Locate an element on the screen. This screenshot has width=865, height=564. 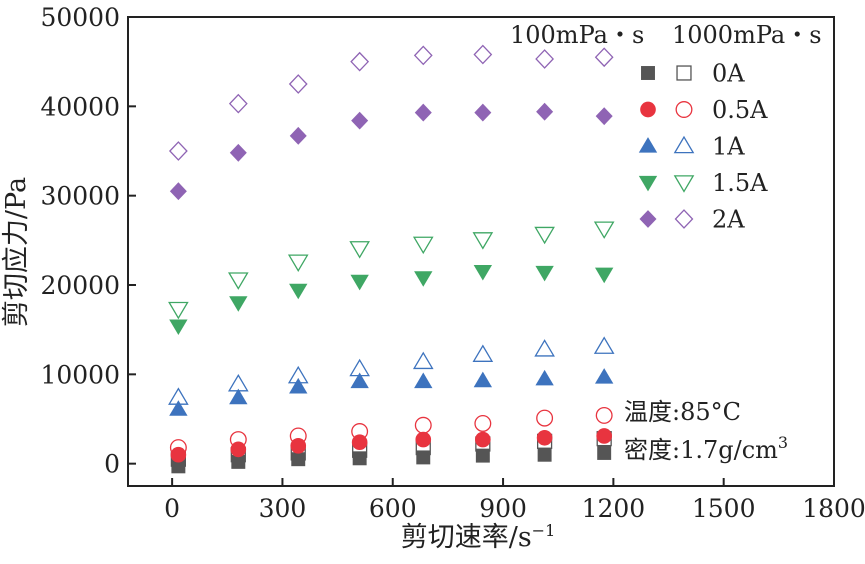
legend-marker-filled-1a is located at coordinates (648, 145).